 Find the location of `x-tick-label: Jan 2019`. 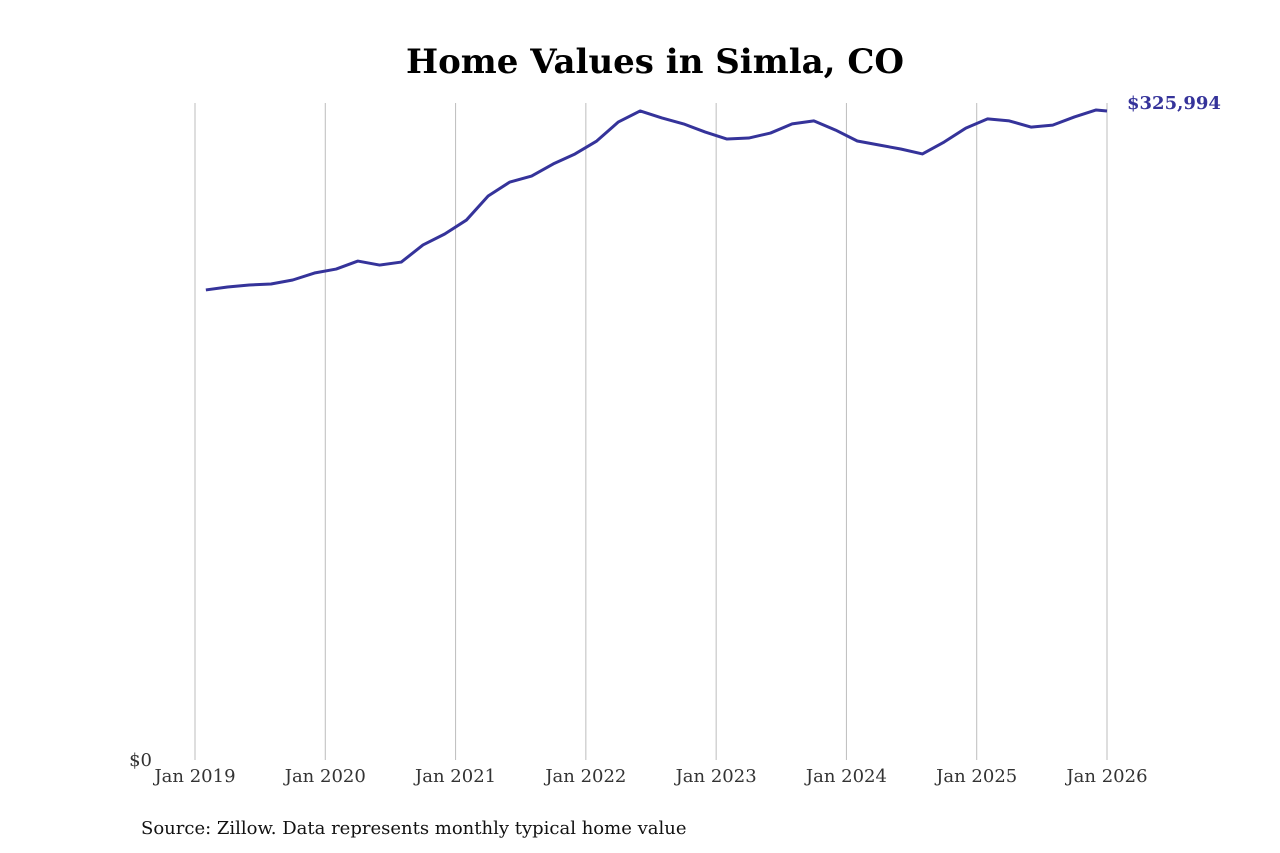

x-tick-label: Jan 2019 is located at coordinates (193, 776).